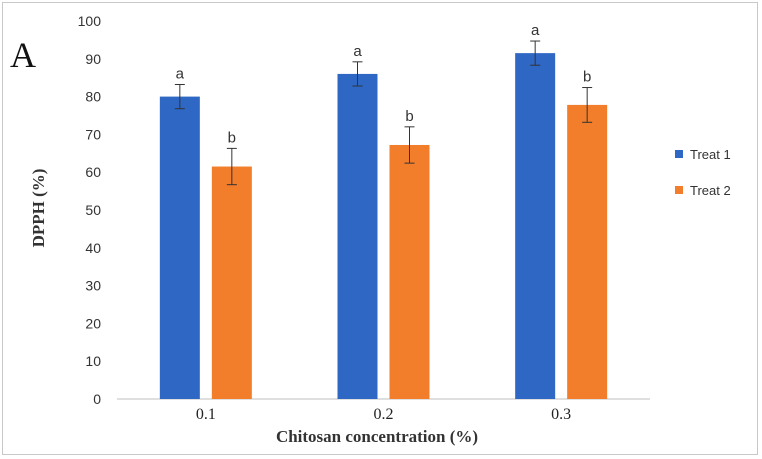  What do you see at coordinates (93, 134) in the screenshot?
I see `y-tick-label: 70` at bounding box center [93, 134].